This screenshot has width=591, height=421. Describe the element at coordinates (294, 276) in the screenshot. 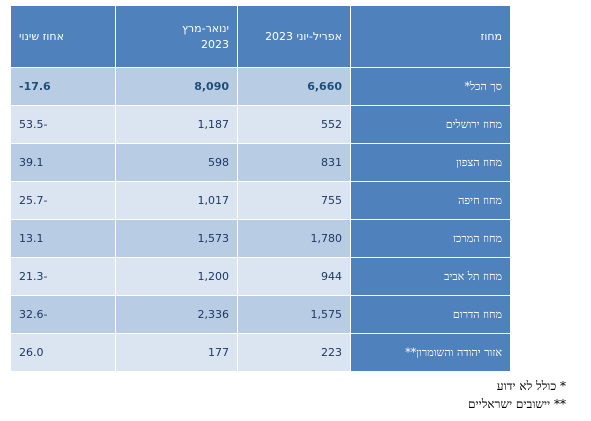

I see `cell-q2: 944` at that location.